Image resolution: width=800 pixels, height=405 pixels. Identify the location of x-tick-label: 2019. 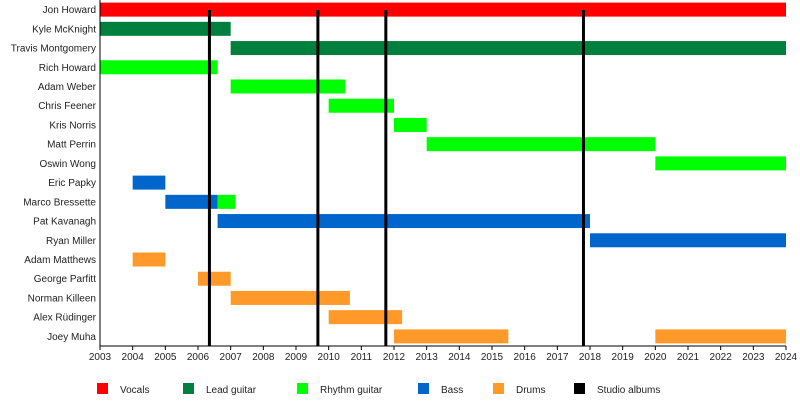
(623, 357).